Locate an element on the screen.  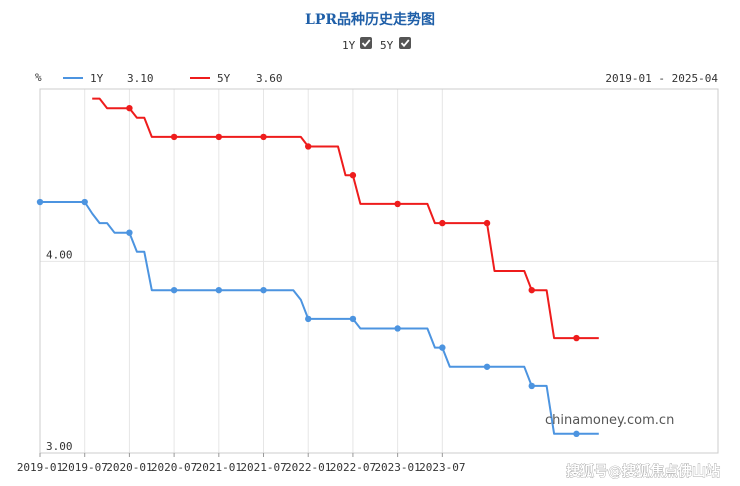
x-tick-label-2: 2020-01 is located at coordinates (129, 467).